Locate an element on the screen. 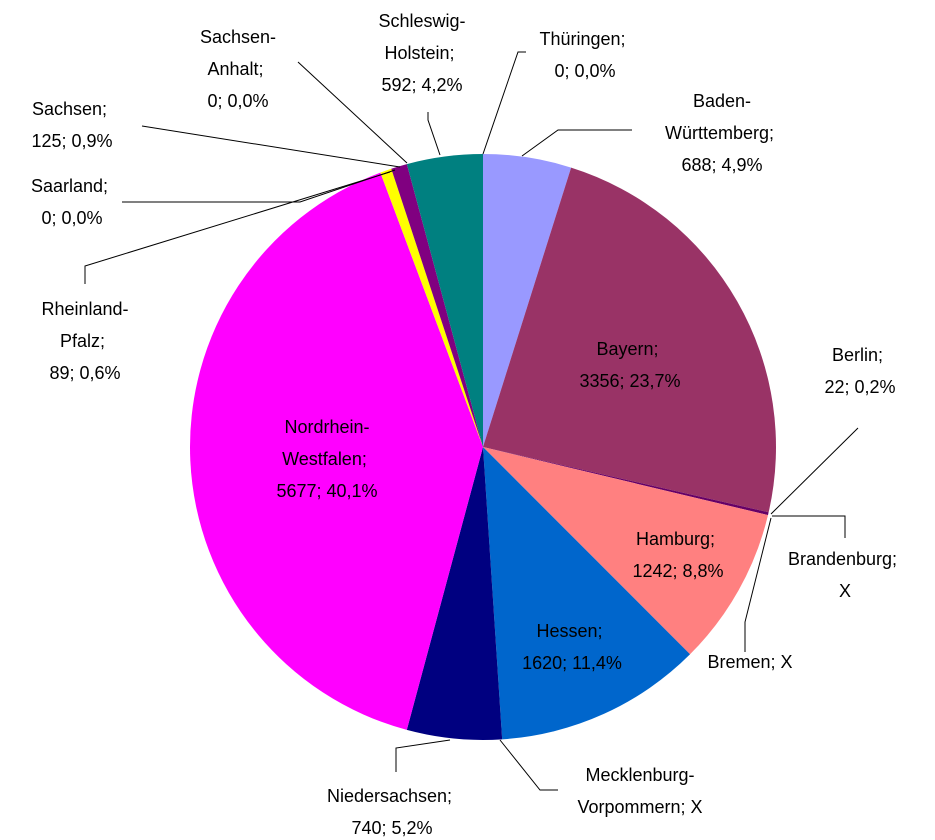 The image size is (935, 840). category-line: Schleswig- is located at coordinates (421, 21).